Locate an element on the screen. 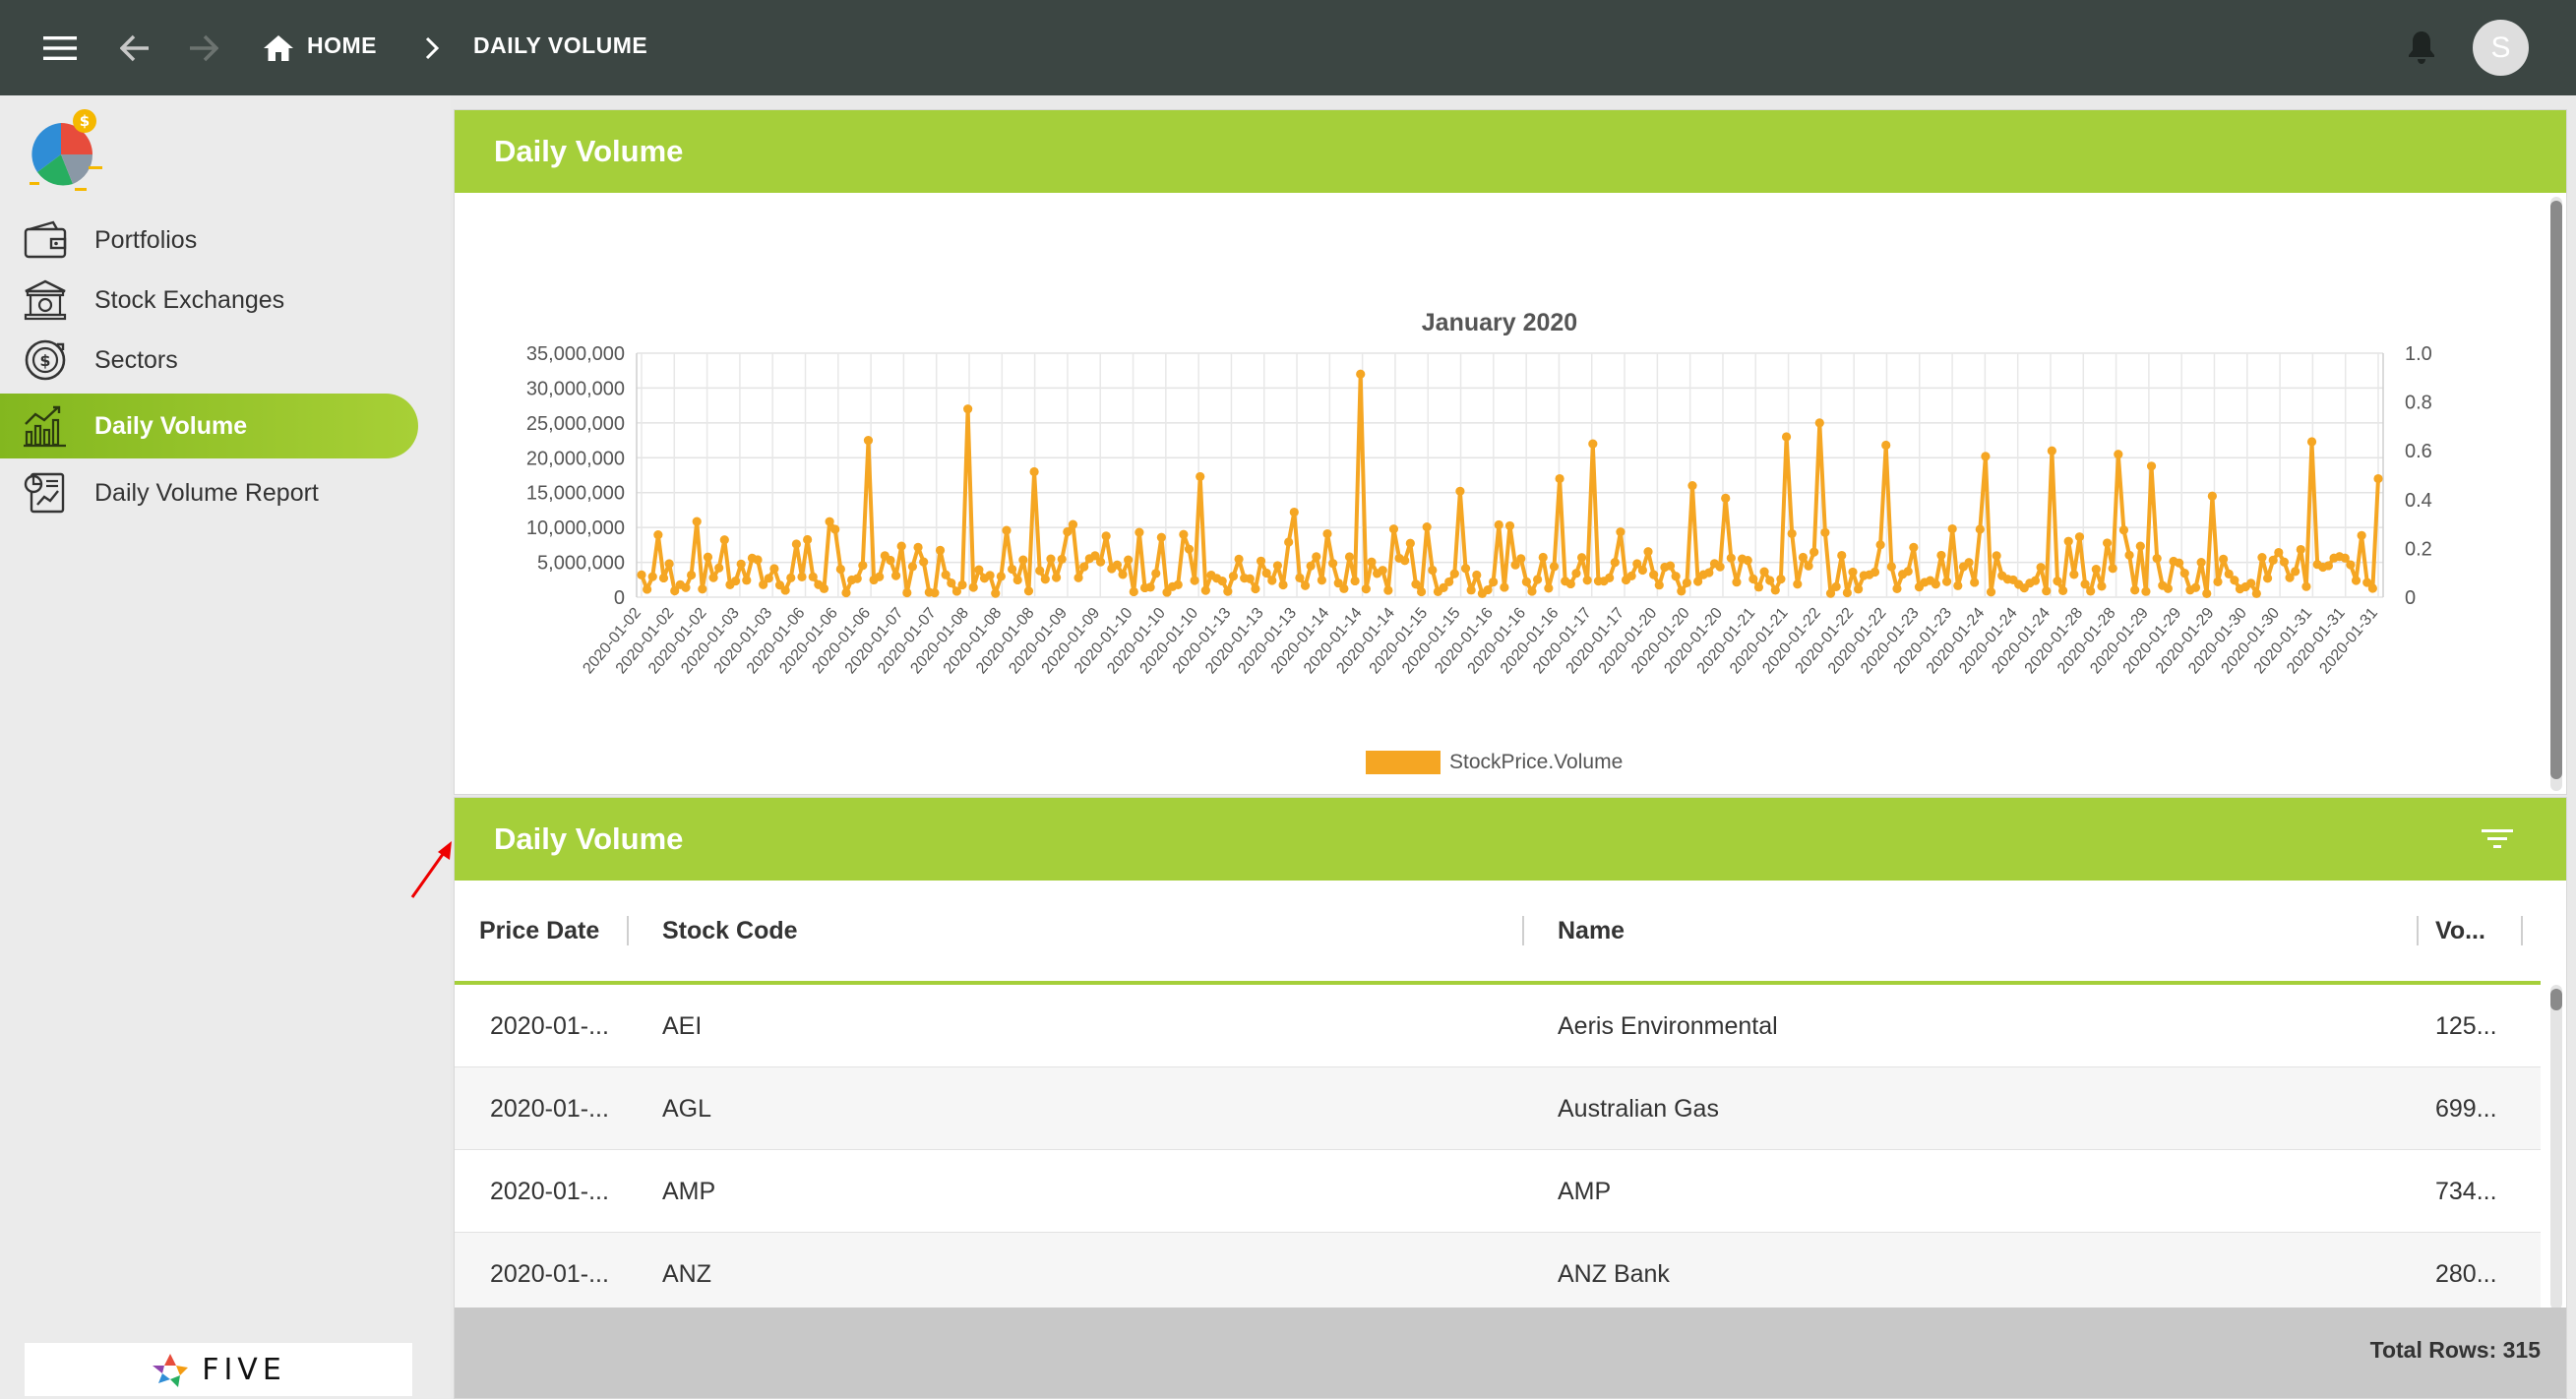 This screenshot has width=2576, height=1399. scrollbar-thumb is located at coordinates (2556, 490).